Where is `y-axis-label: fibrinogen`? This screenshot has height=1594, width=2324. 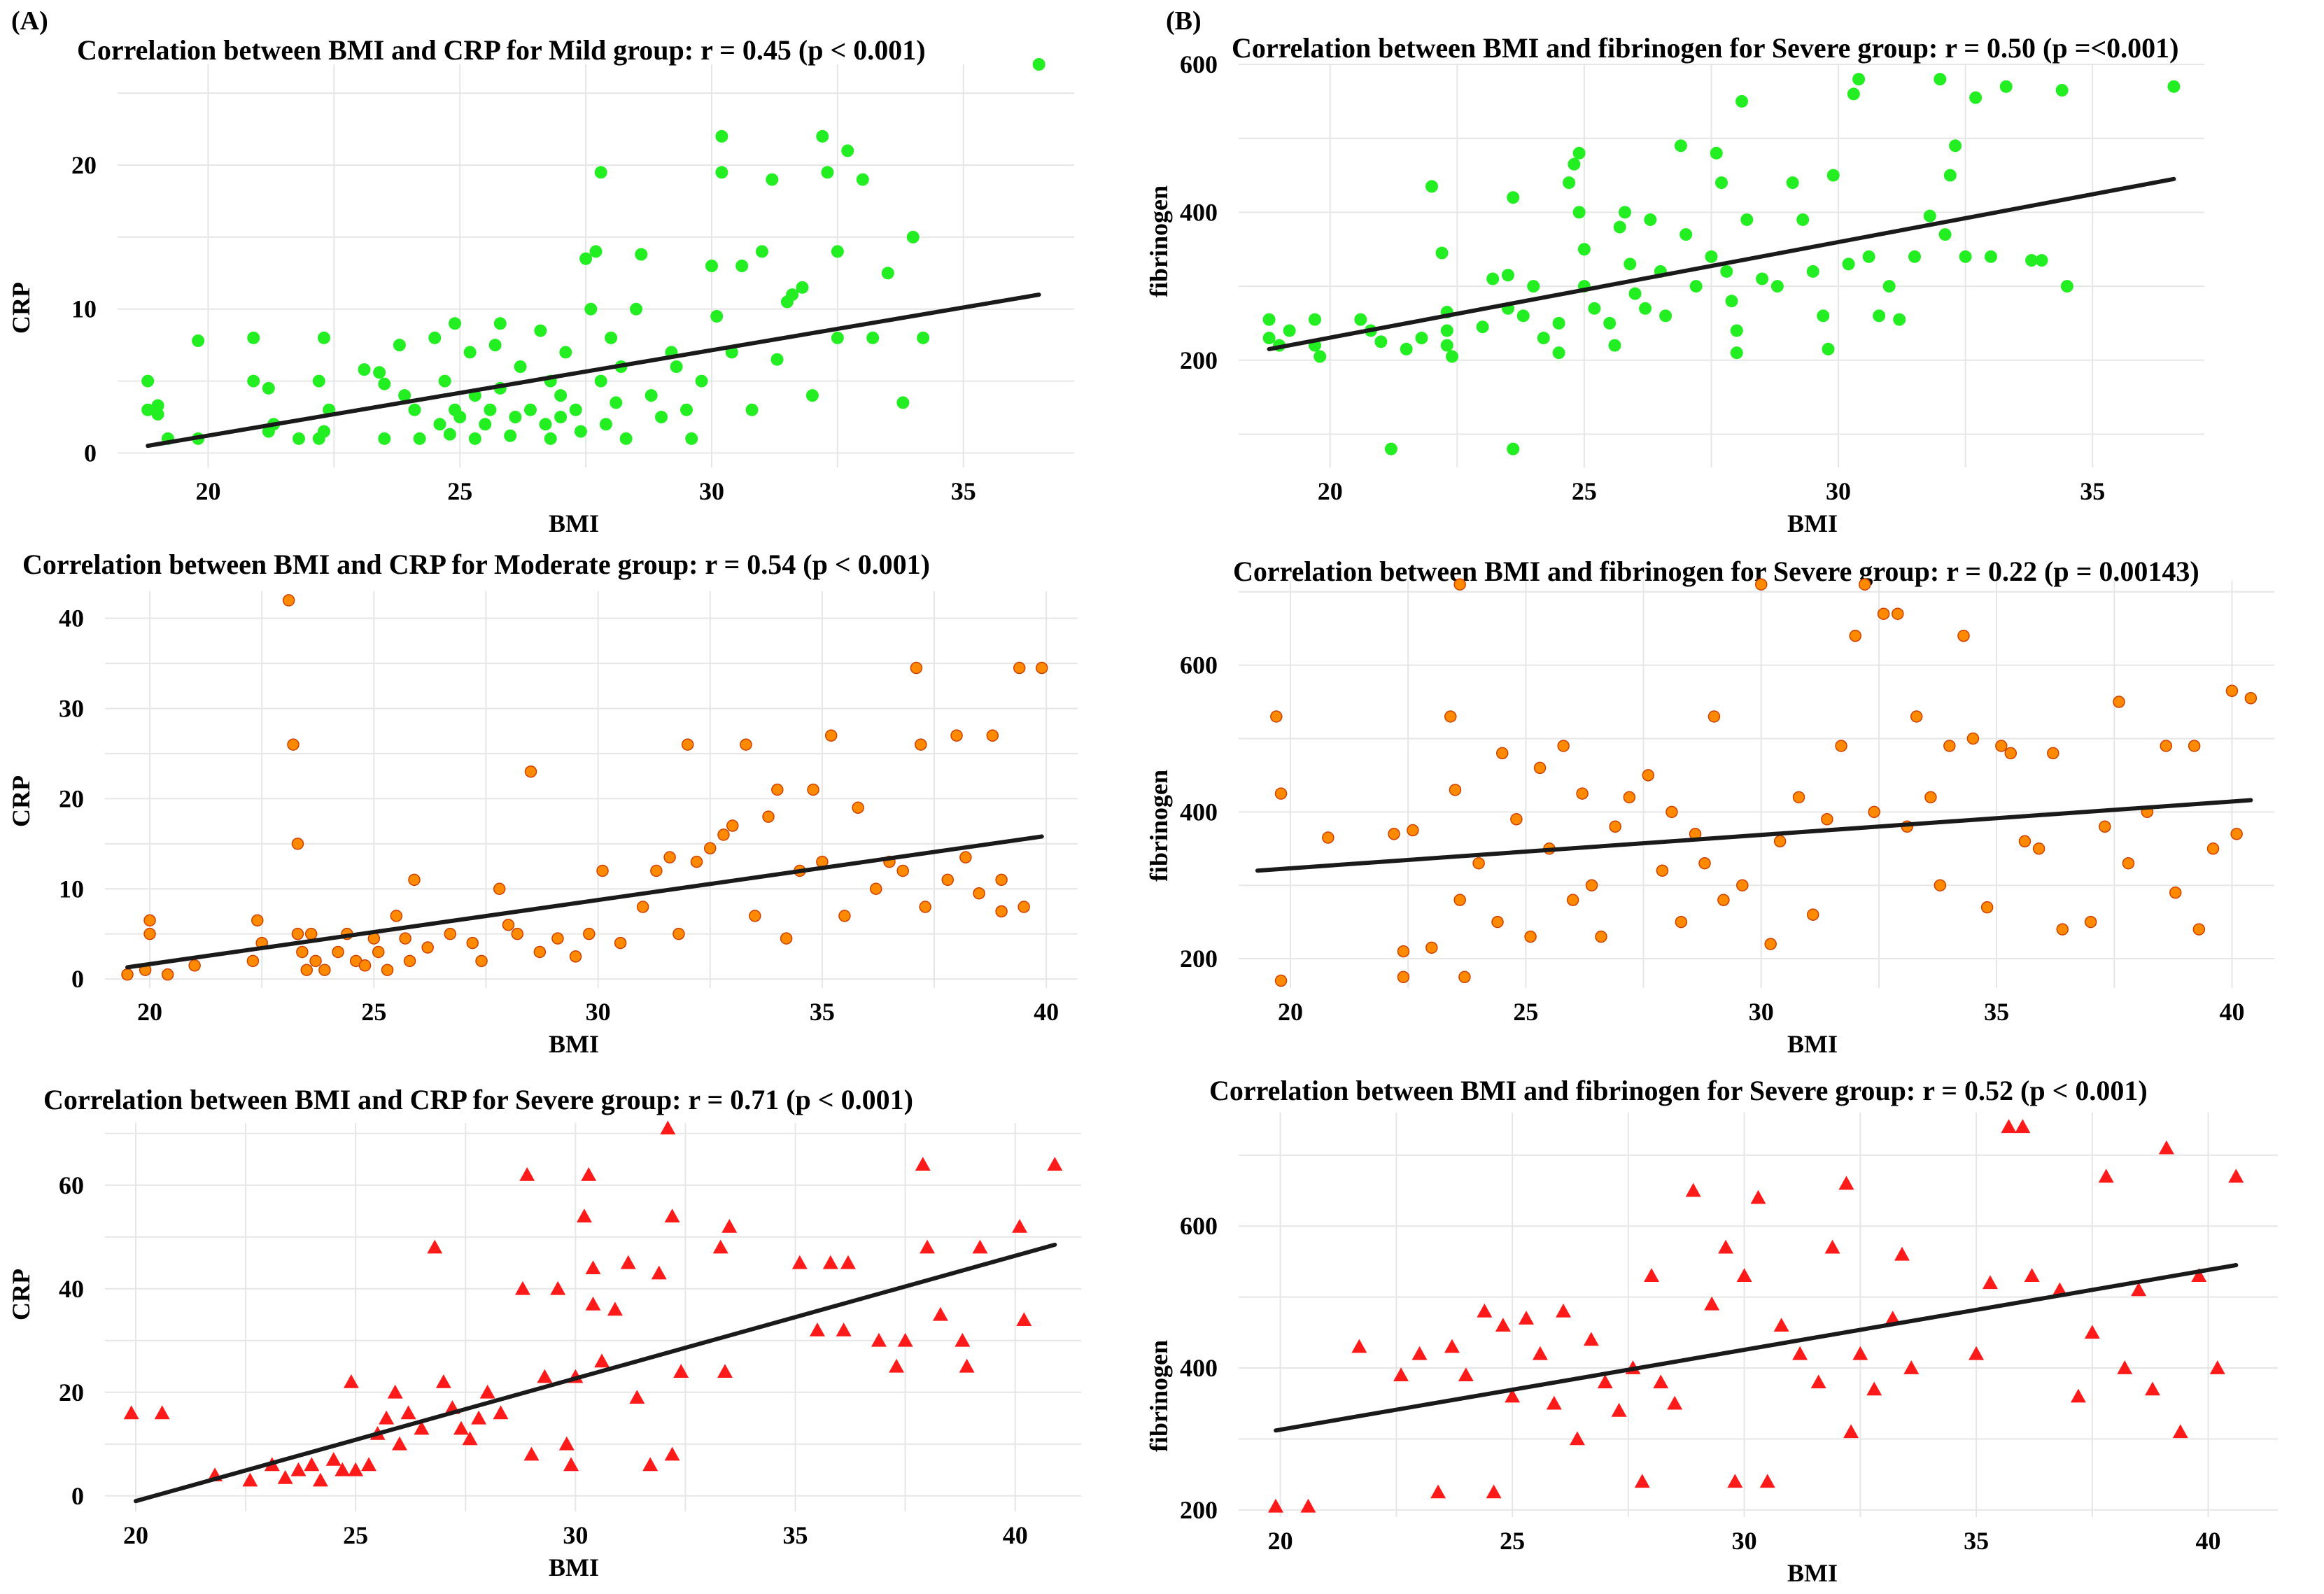
y-axis-label: fibrinogen is located at coordinates (1159, 241).